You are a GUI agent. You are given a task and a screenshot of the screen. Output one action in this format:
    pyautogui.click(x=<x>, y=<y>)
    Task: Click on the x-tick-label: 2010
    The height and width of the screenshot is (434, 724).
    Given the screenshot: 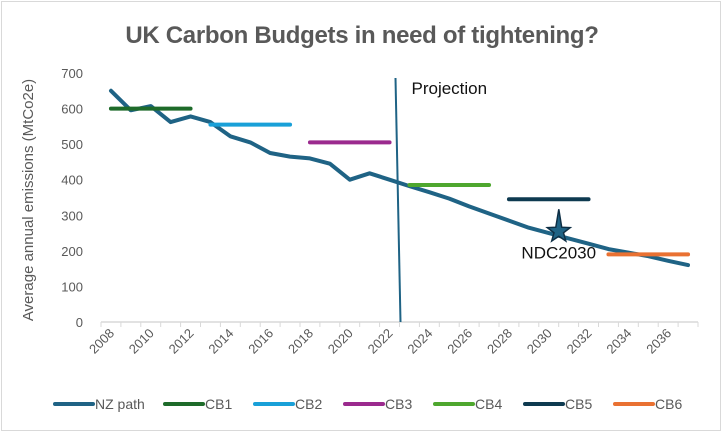 What is the action you would take?
    pyautogui.click(x=141, y=341)
    